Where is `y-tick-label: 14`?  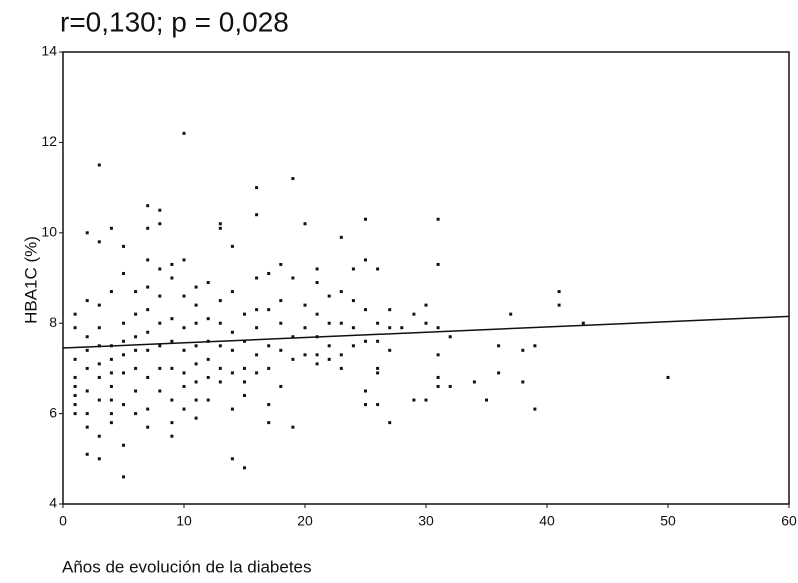
y-tick-label: 14 is located at coordinates (49, 51).